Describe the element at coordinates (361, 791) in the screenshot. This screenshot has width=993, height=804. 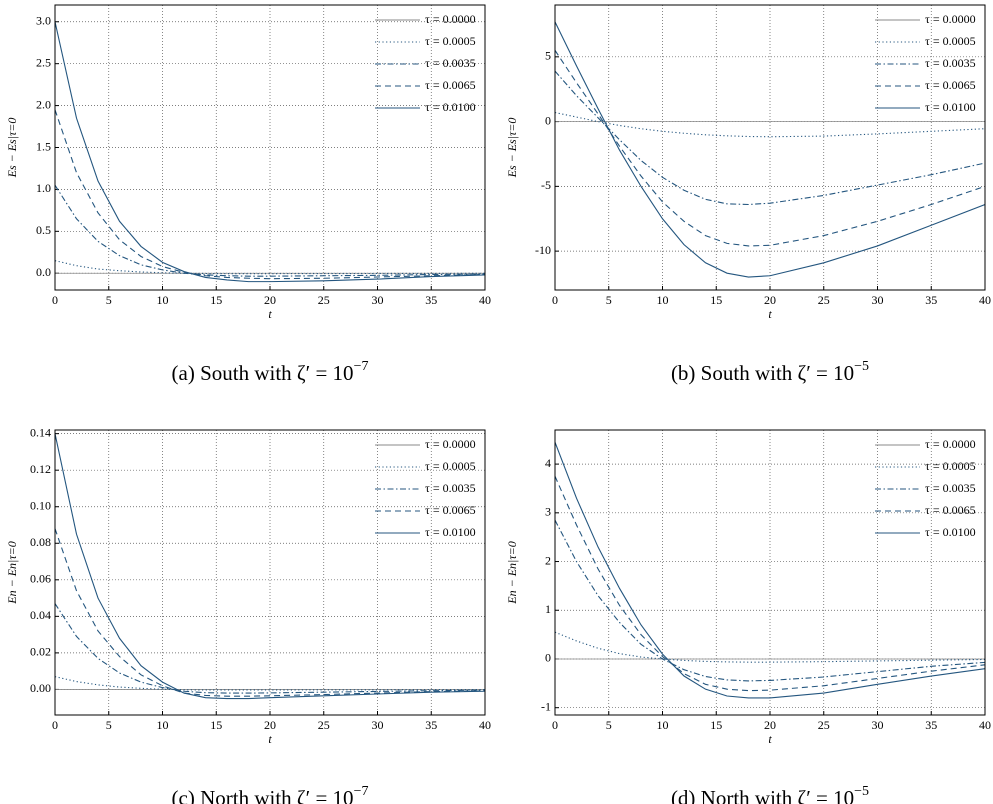
I see `caption-exponent: −7` at that location.